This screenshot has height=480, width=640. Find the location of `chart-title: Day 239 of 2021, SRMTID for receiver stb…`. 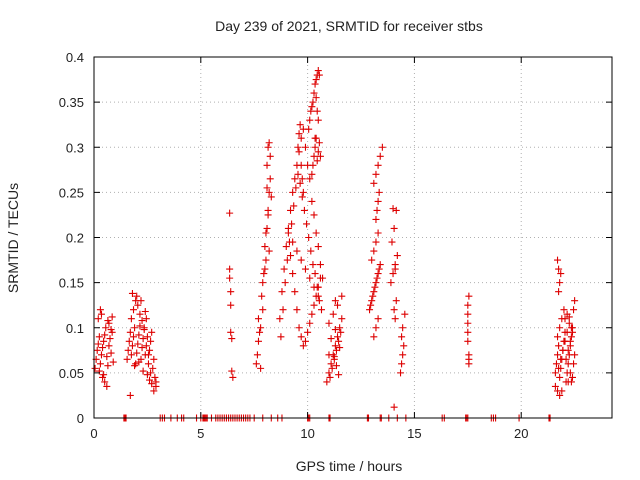

chart-title: Day 239 of 2021, SRMTID for receiver stb… is located at coordinates (349, 26).